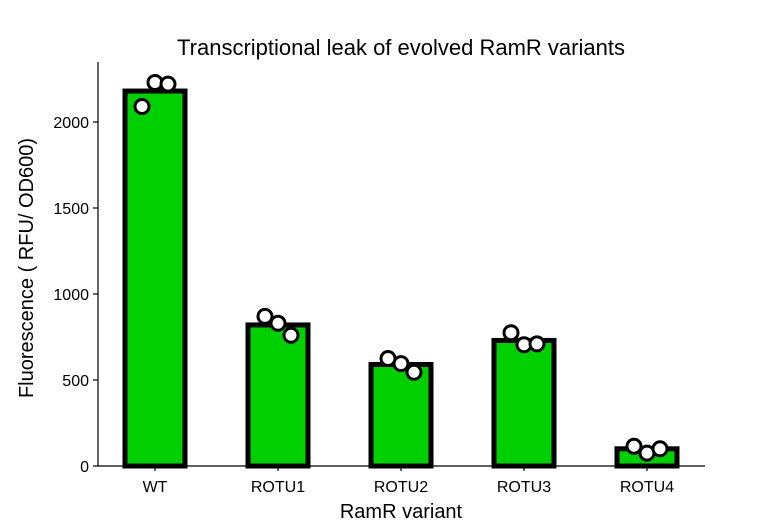 The height and width of the screenshot is (525, 782). I want to click on x-axis-label: RamR variant, so click(401, 512).